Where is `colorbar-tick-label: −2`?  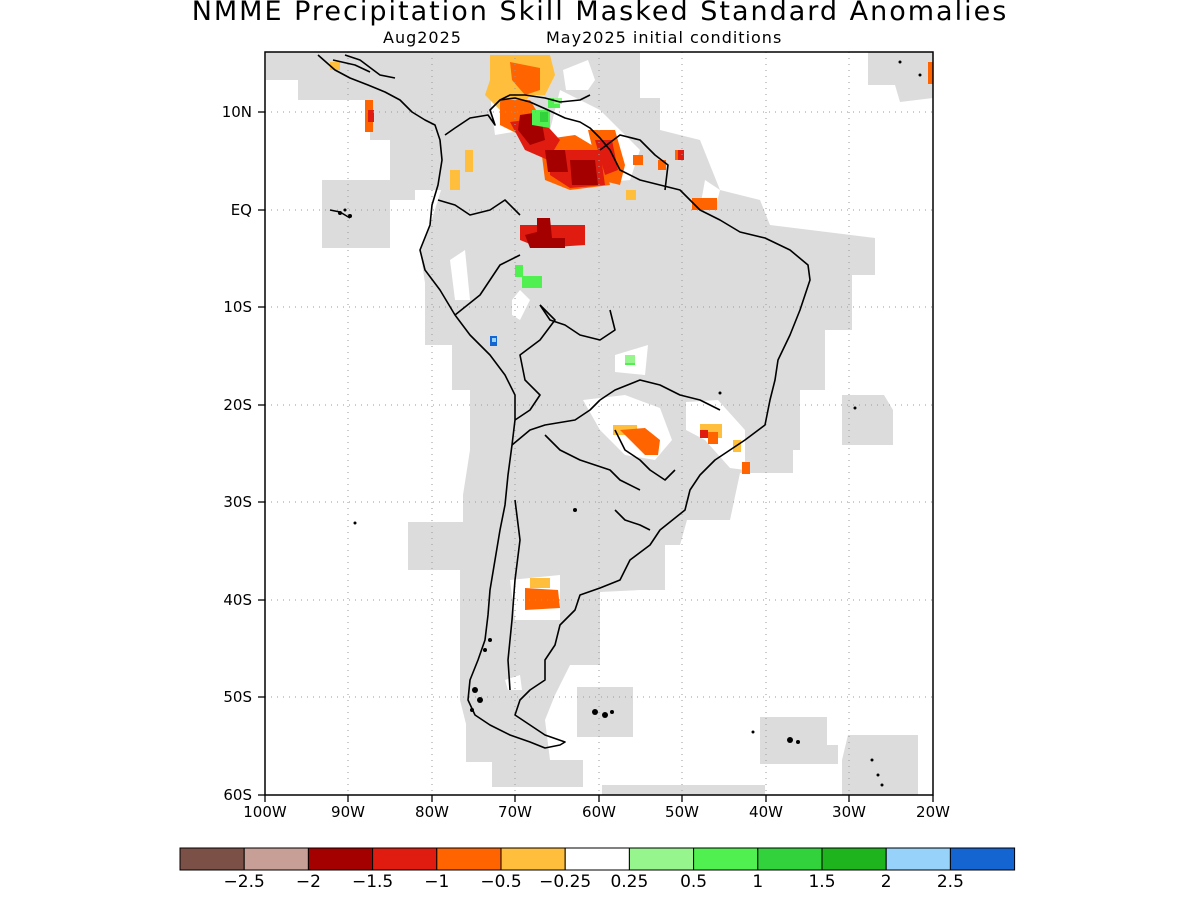 colorbar-tick-label: −2 is located at coordinates (308, 882).